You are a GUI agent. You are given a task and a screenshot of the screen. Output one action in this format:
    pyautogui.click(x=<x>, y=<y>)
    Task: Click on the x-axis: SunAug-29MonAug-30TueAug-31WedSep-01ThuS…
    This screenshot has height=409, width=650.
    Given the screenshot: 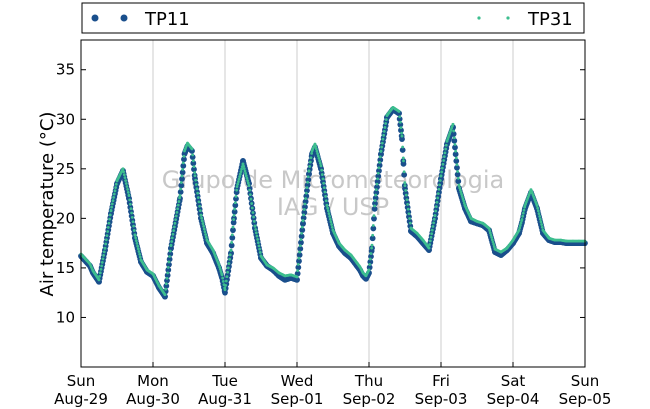 What is the action you would take?
    pyautogui.click(x=332, y=385)
    